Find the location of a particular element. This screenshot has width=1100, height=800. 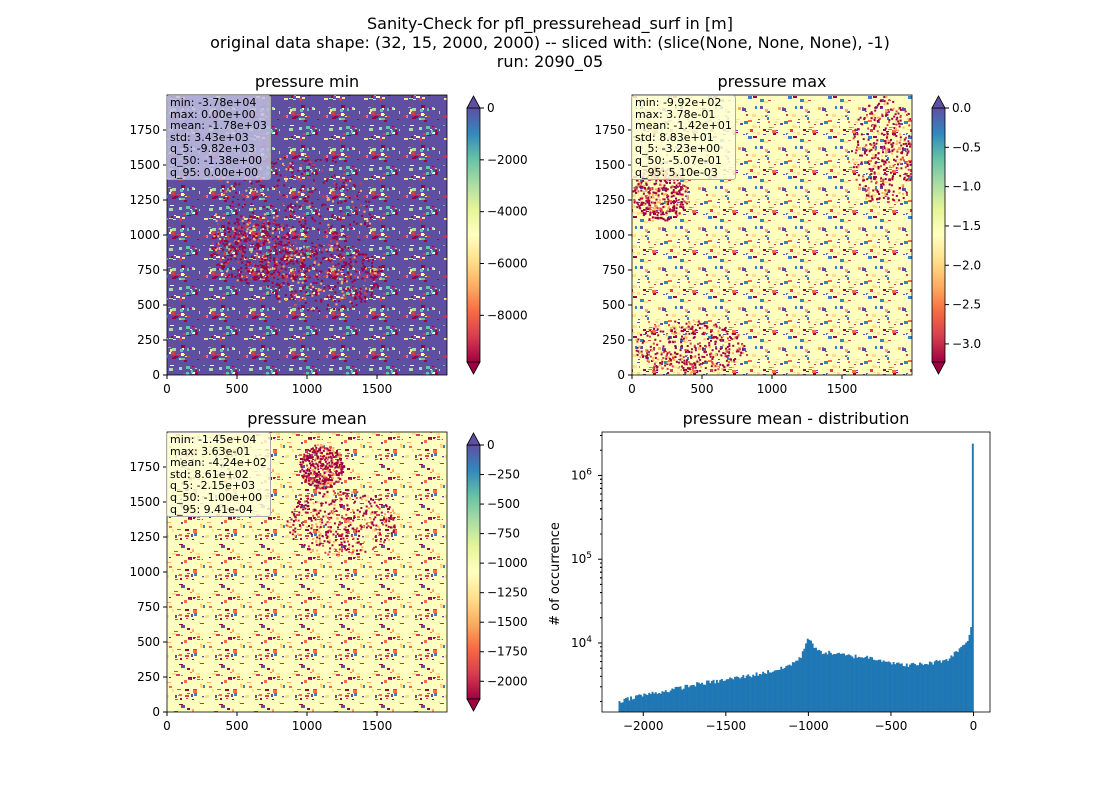

stat-line: q_95: 5.10e-03 is located at coordinates (676, 172).